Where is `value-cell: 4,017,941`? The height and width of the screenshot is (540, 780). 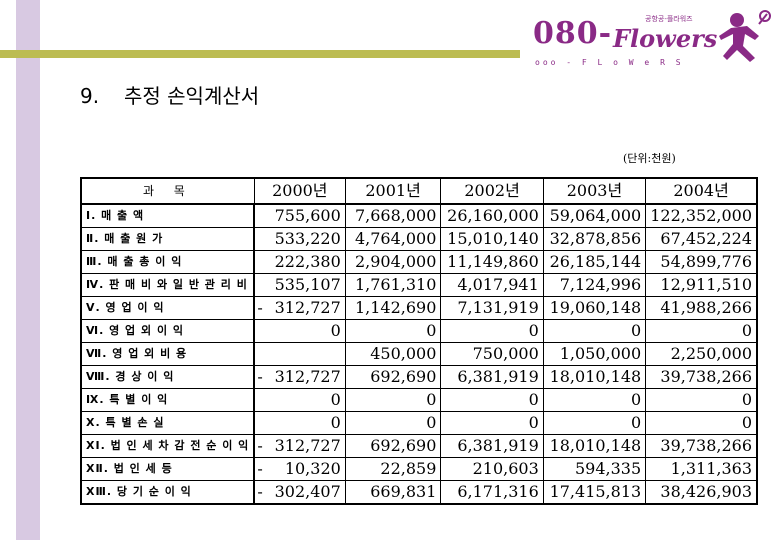
value-cell: 4,017,941 is located at coordinates (492, 285).